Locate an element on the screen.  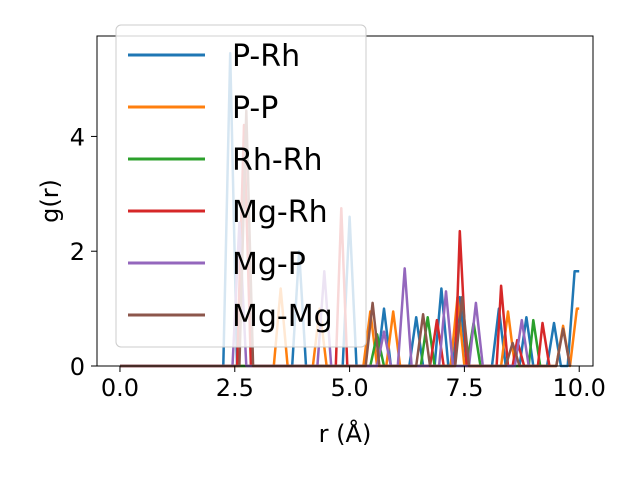
x-ticks: 0.0 2.5 5.0 7.5 10.0 is located at coordinates (353, 384).